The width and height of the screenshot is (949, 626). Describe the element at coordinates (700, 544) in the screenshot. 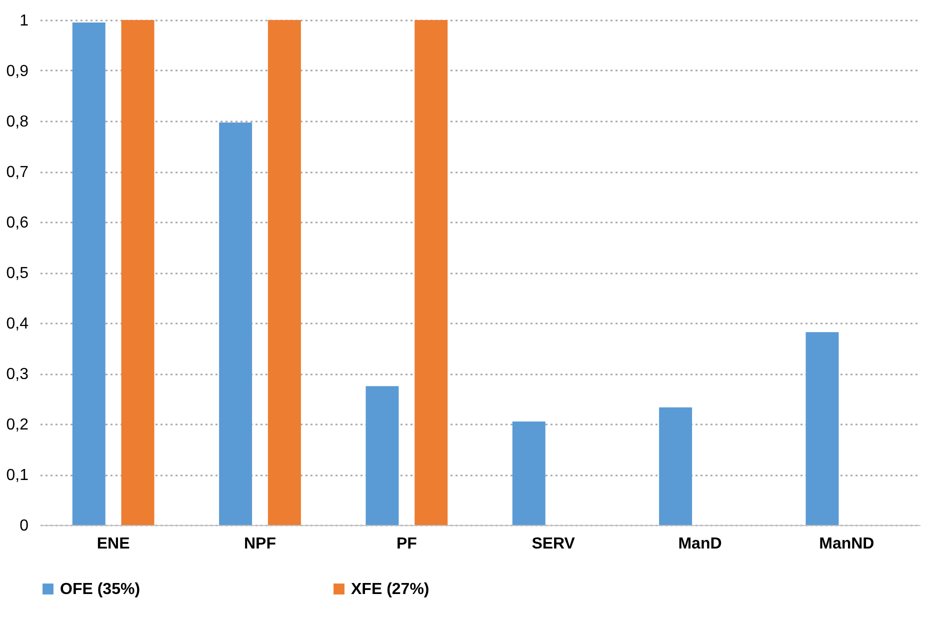

I see `x-tick-label: ManD` at that location.